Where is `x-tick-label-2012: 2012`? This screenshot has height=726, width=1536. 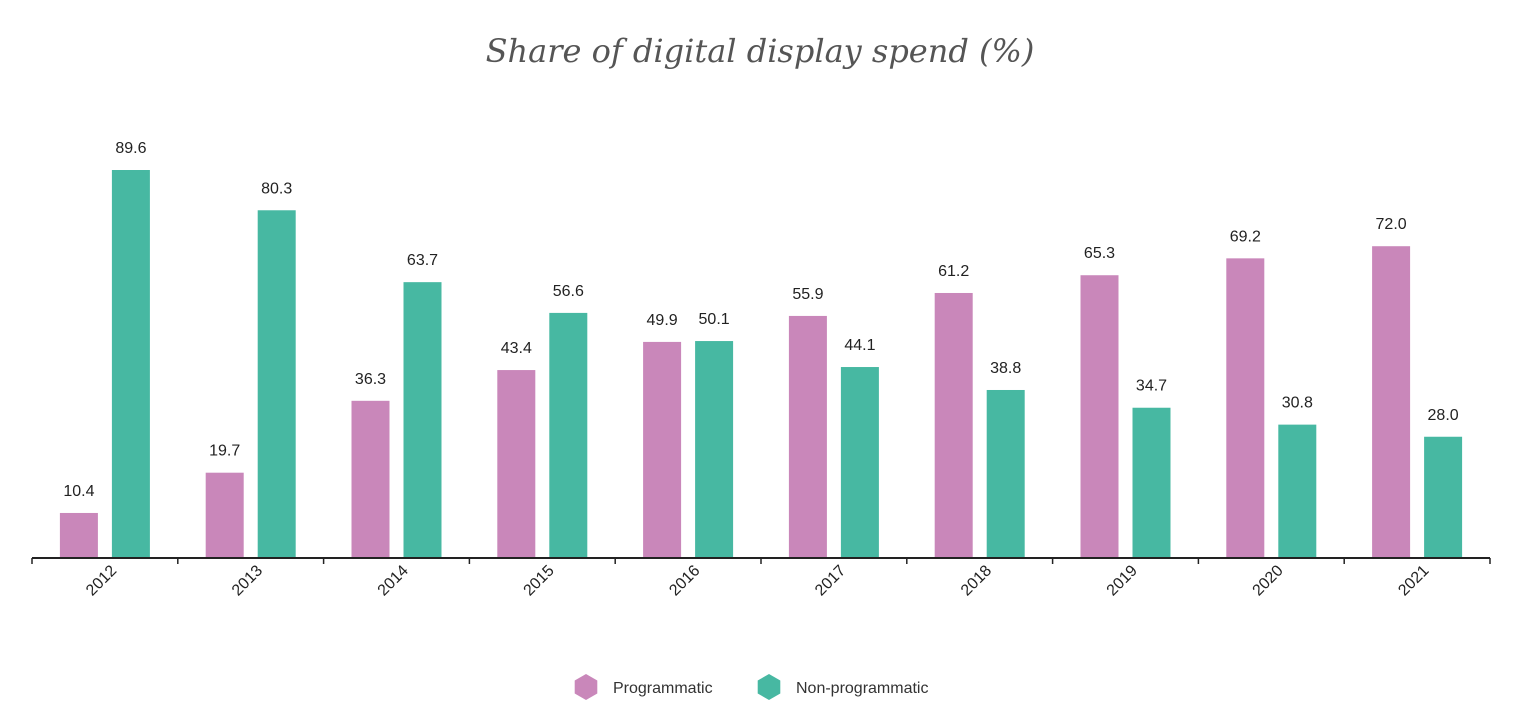 x-tick-label-2012: 2012 is located at coordinates (101, 580).